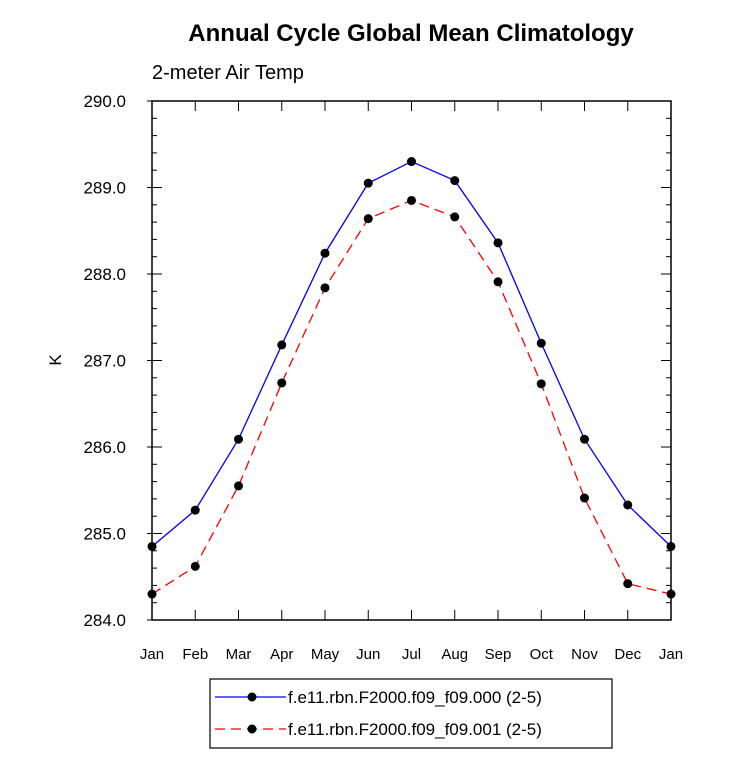  I want to click on y-tick-label: 284.0, so click(104, 620).